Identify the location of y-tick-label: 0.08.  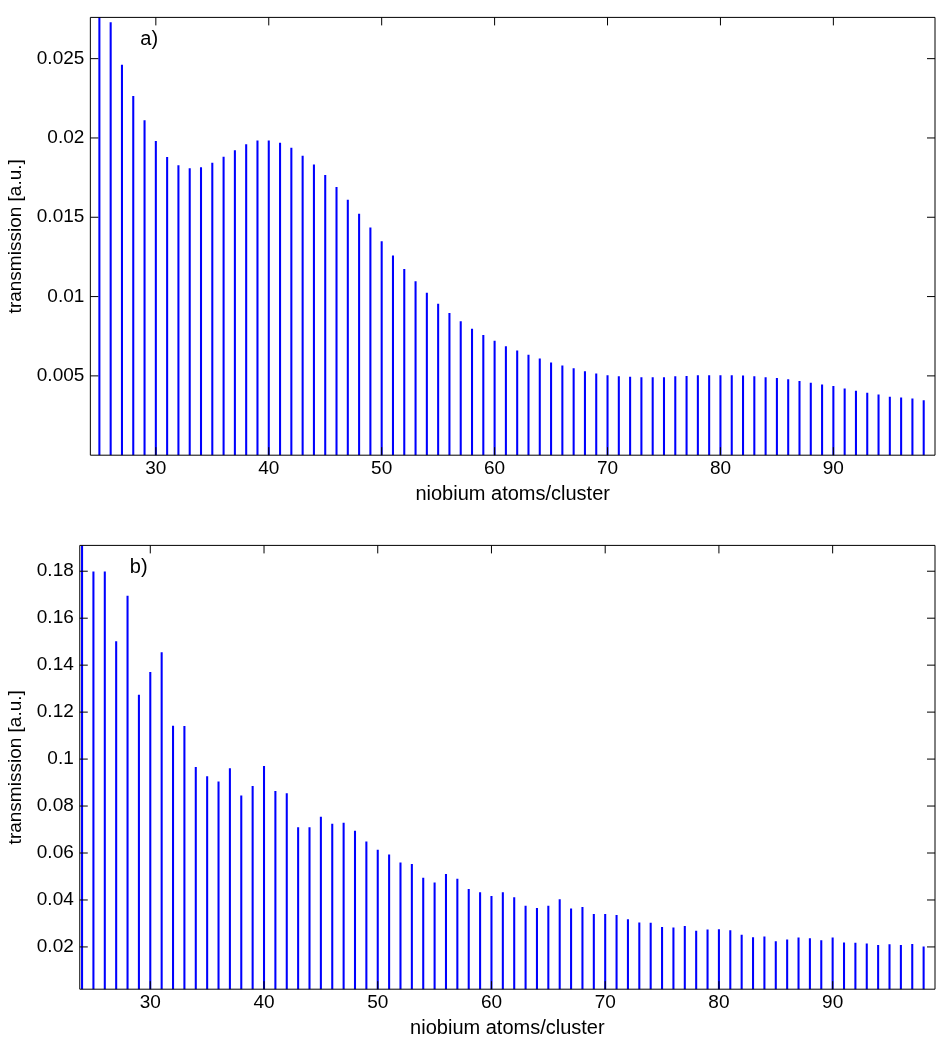
(55, 805).